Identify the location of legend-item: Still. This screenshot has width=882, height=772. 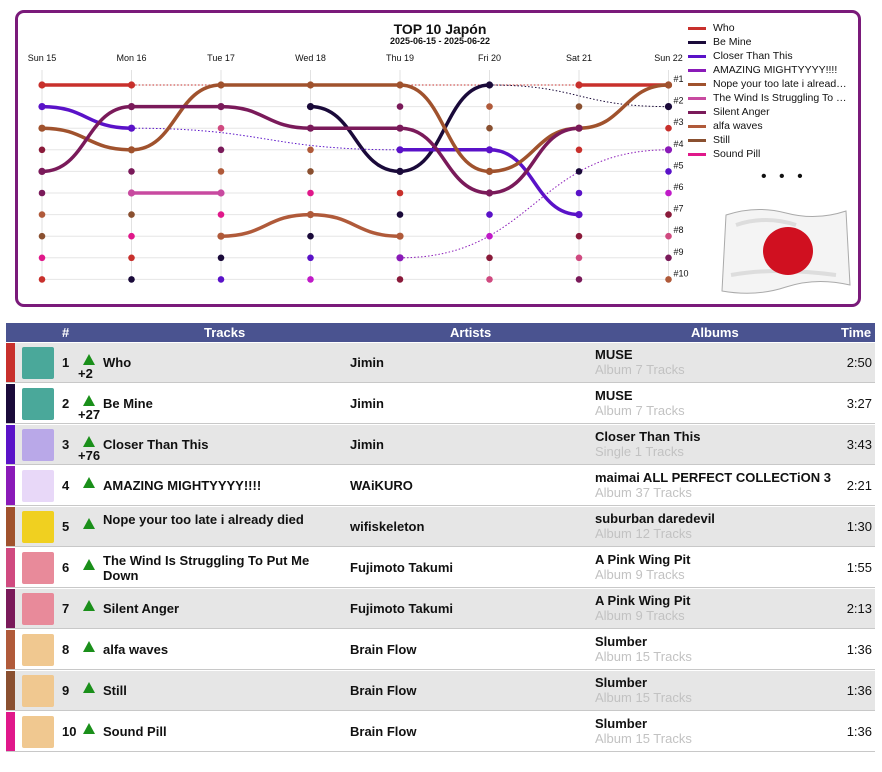
(773, 140).